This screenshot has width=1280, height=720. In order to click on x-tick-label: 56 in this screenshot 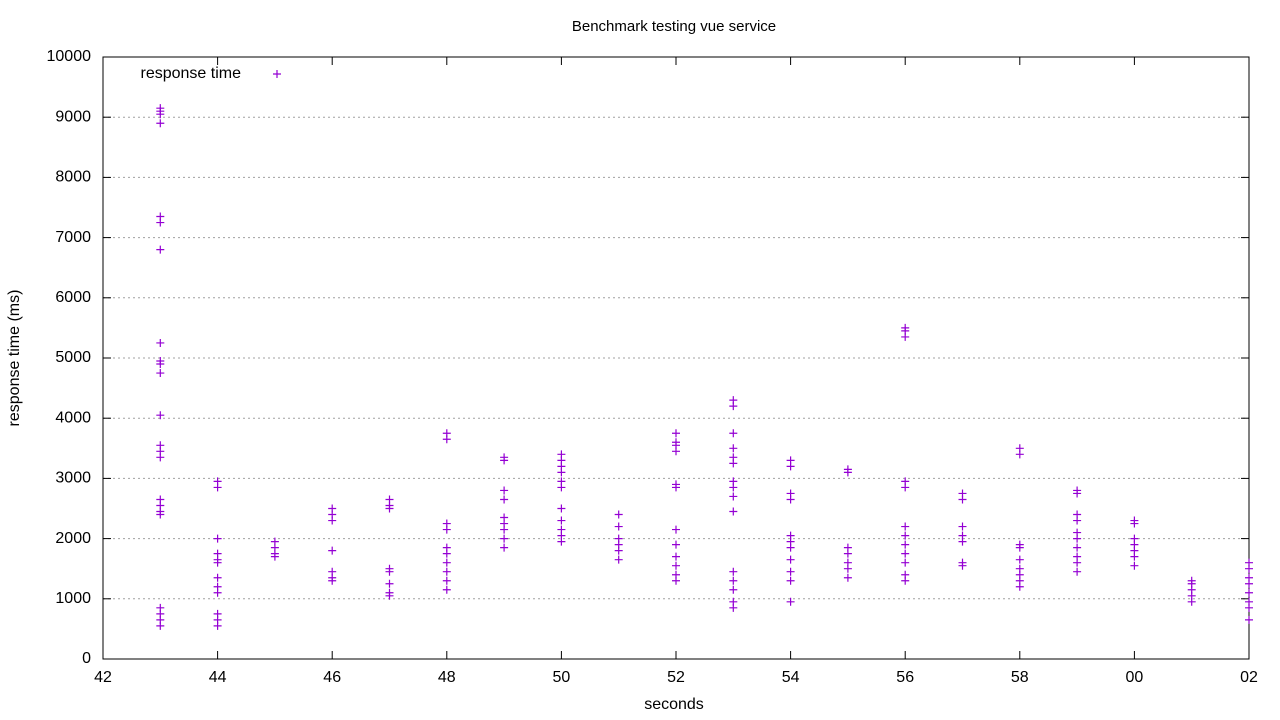, I will do `click(905, 677)`.